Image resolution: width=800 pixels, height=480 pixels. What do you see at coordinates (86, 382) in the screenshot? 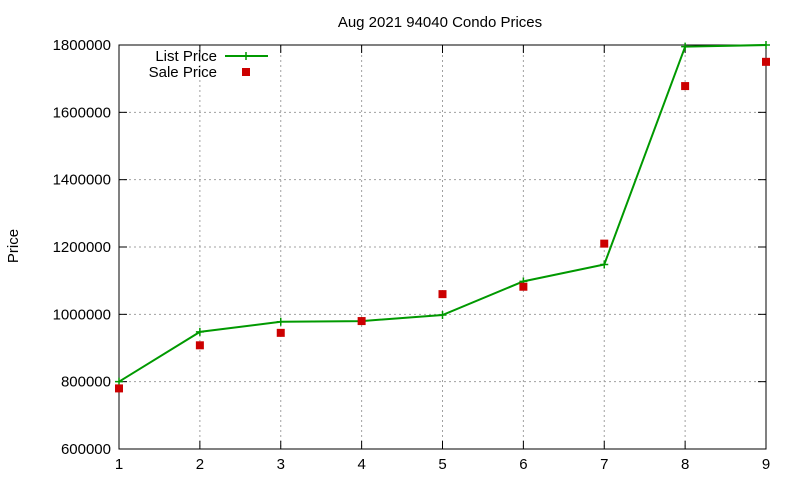
I see `y-tick-label: 800000` at bounding box center [86, 382].